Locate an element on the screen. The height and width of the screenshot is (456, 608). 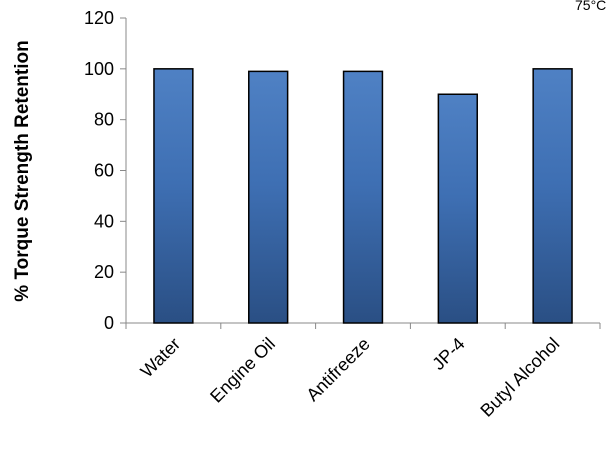
bar-butyl-alcohol is located at coordinates (552, 196).